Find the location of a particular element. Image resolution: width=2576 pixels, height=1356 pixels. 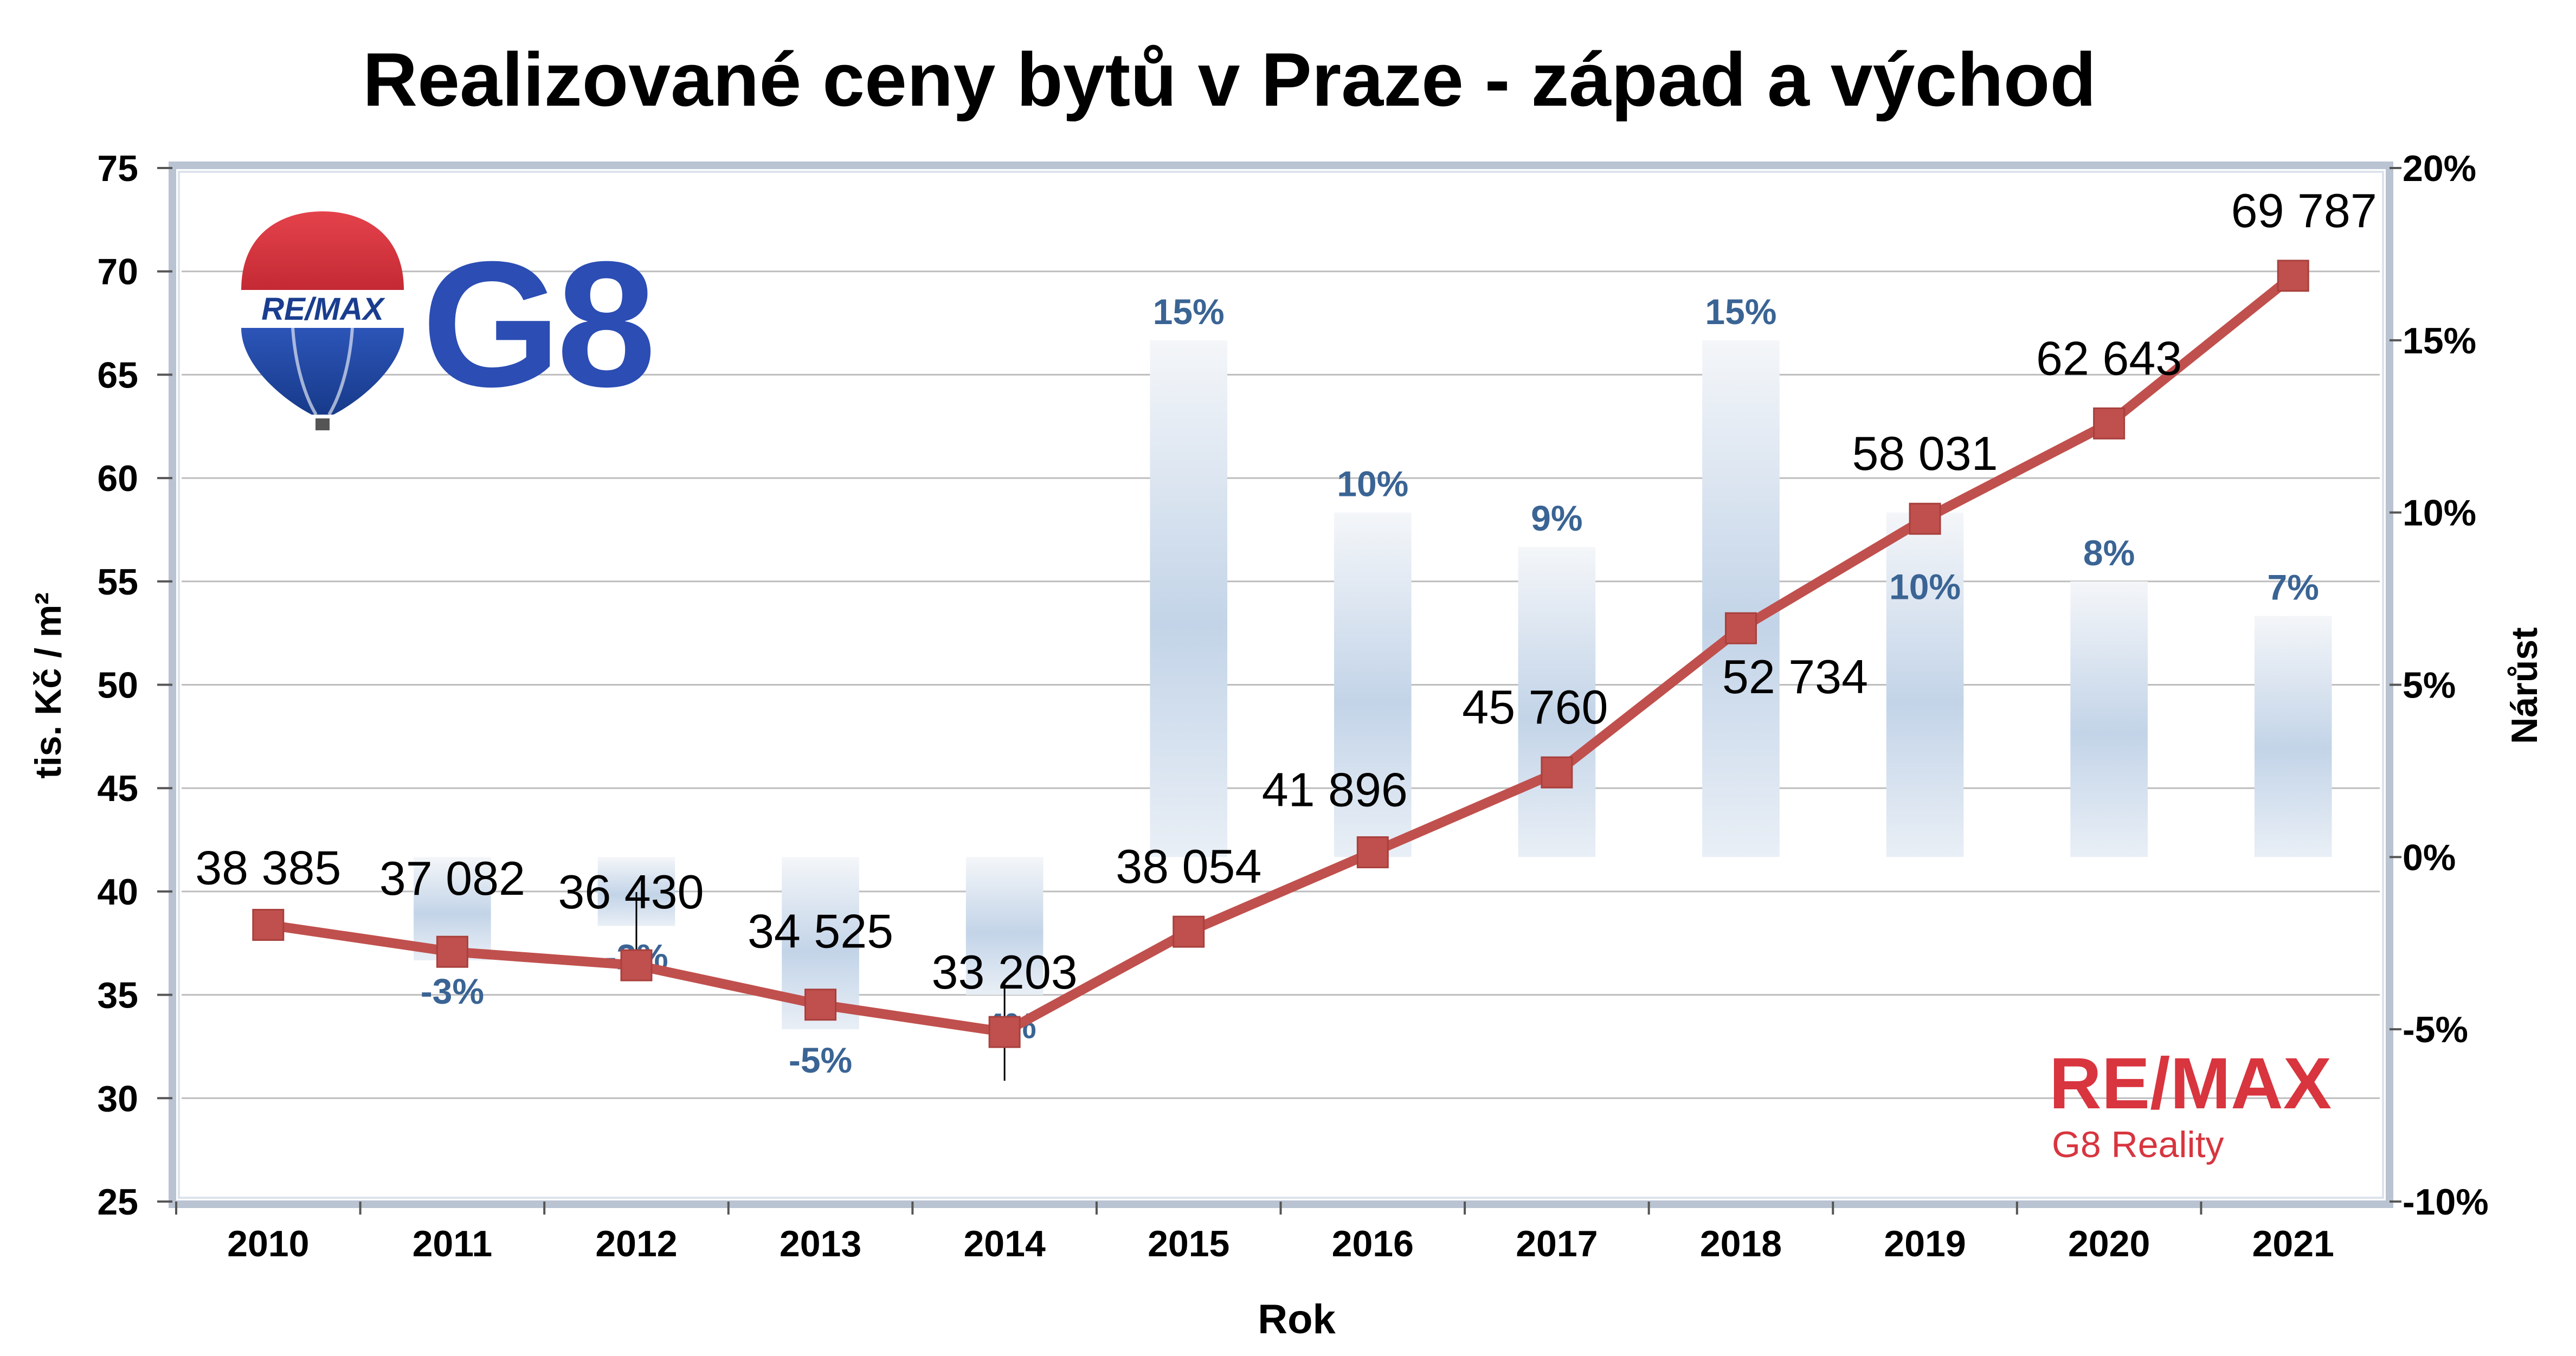

growth-bar-label: -3% is located at coordinates (452, 991).